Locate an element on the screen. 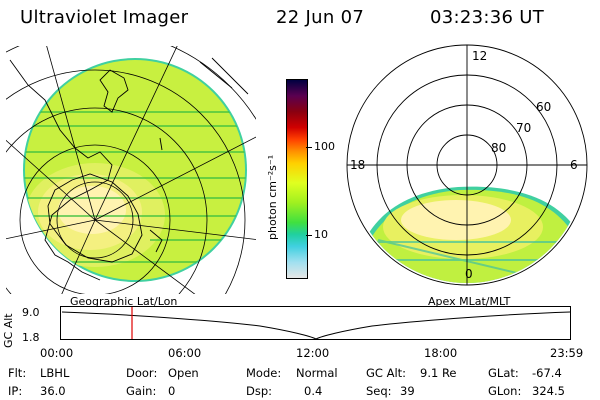 The width and height of the screenshot is (600, 400). mlt-label-0: 0 is located at coordinates (469, 274).